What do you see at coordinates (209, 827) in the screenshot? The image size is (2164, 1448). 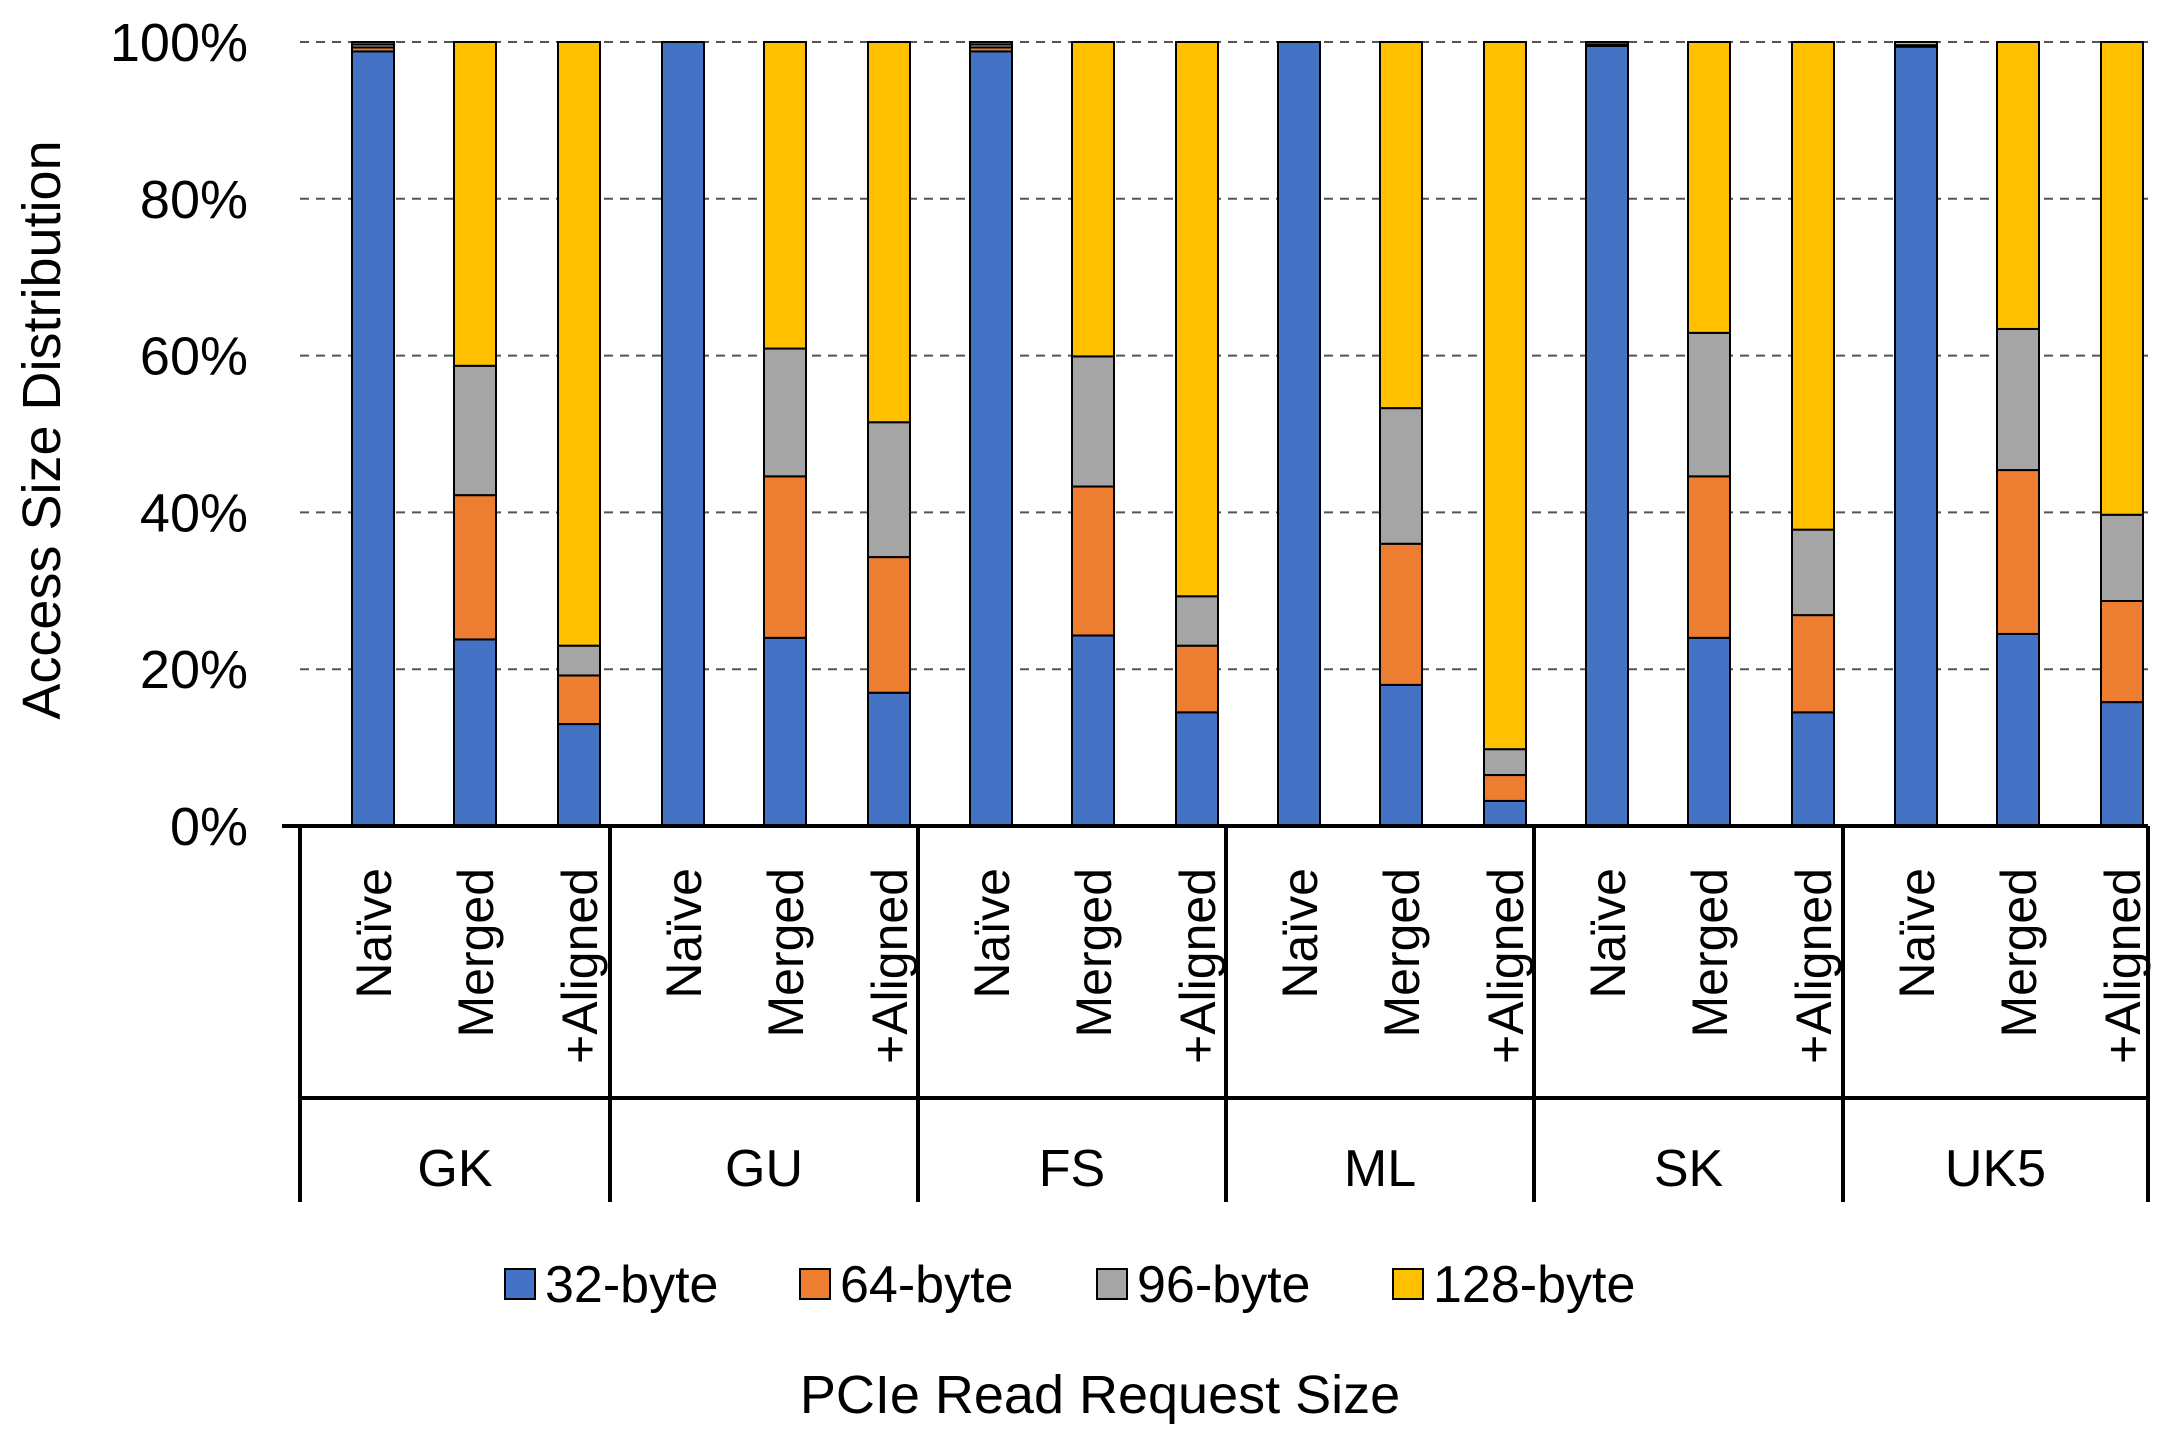 I see `y-tick-label: 0%` at bounding box center [209, 827].